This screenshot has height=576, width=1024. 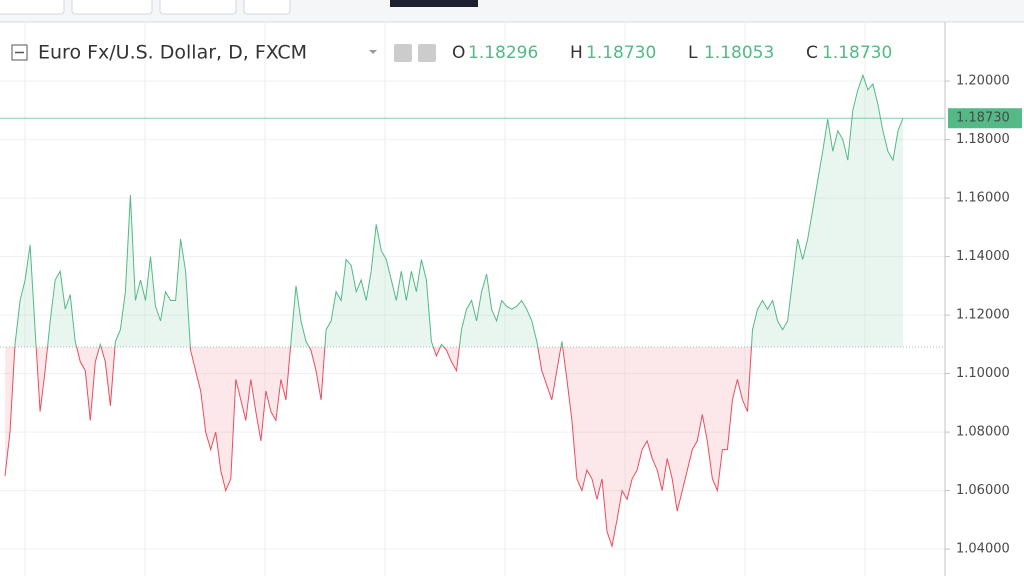 What do you see at coordinates (983, 490) in the screenshot?
I see `y-tick-label: 1.06000` at bounding box center [983, 490].